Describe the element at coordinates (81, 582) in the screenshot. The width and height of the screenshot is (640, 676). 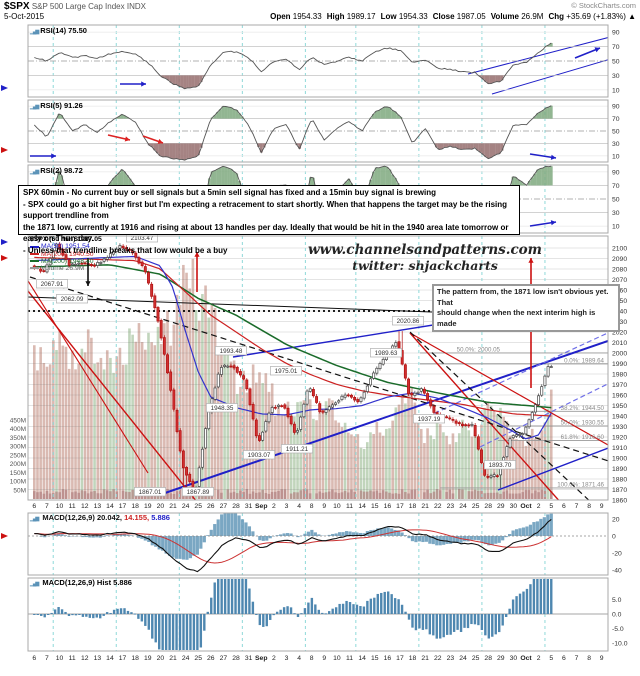
I see `macd-hist-label: ▁▄▆ MACD(12,26,9) Hist 5.886` at that location.